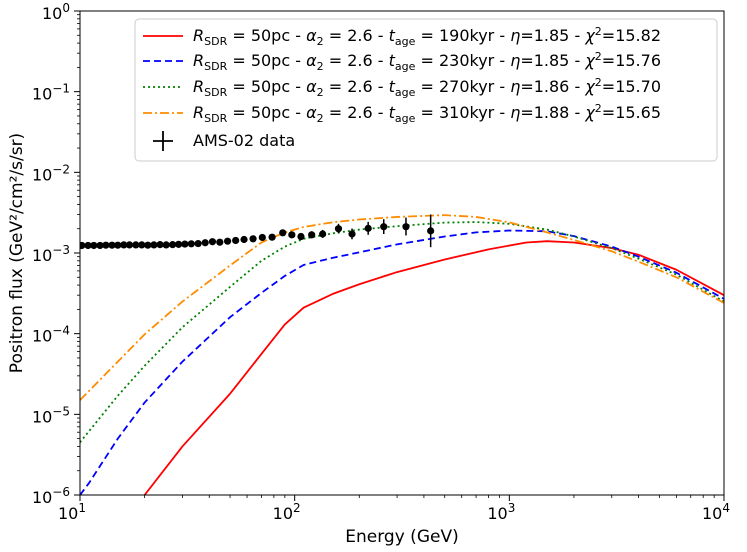  I want to click on x-tick-label: 10⁴, so click(716, 512).